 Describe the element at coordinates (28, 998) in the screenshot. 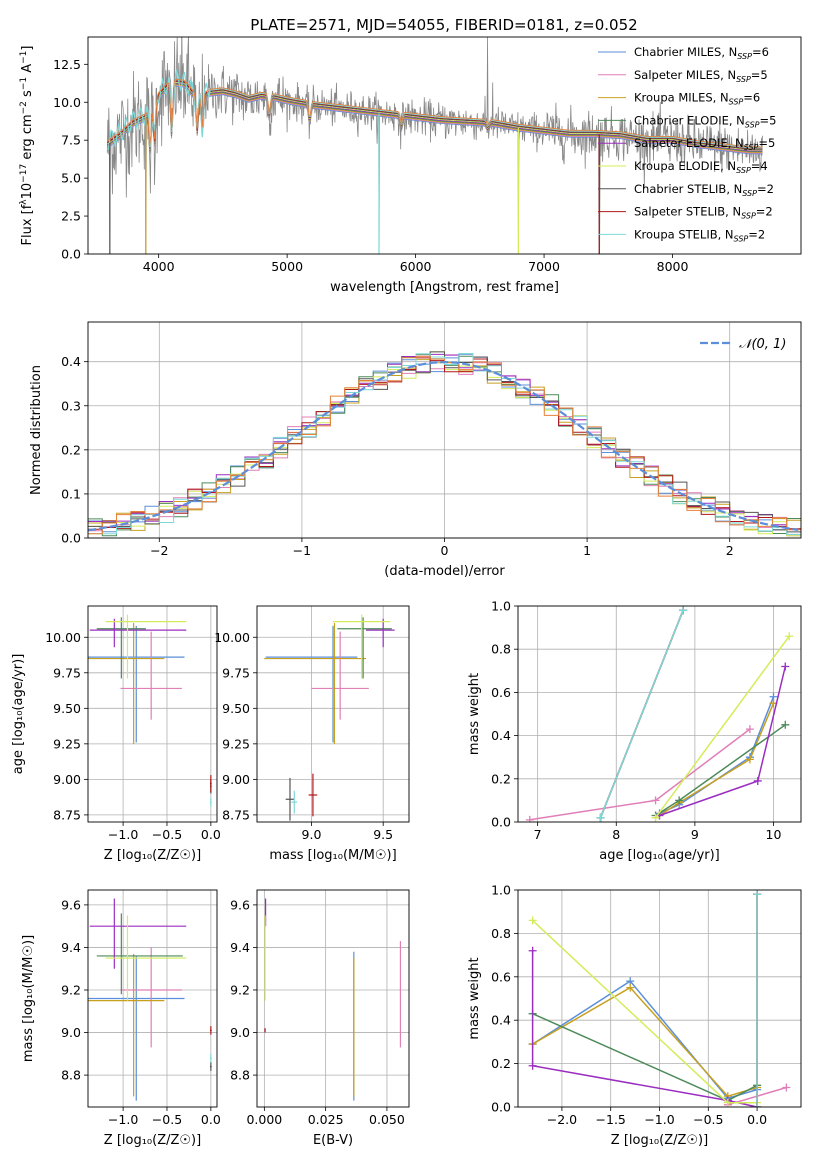

I see `mass_vs_Z-ylabel: mass [log₁₀(M/M☉)]` at that location.